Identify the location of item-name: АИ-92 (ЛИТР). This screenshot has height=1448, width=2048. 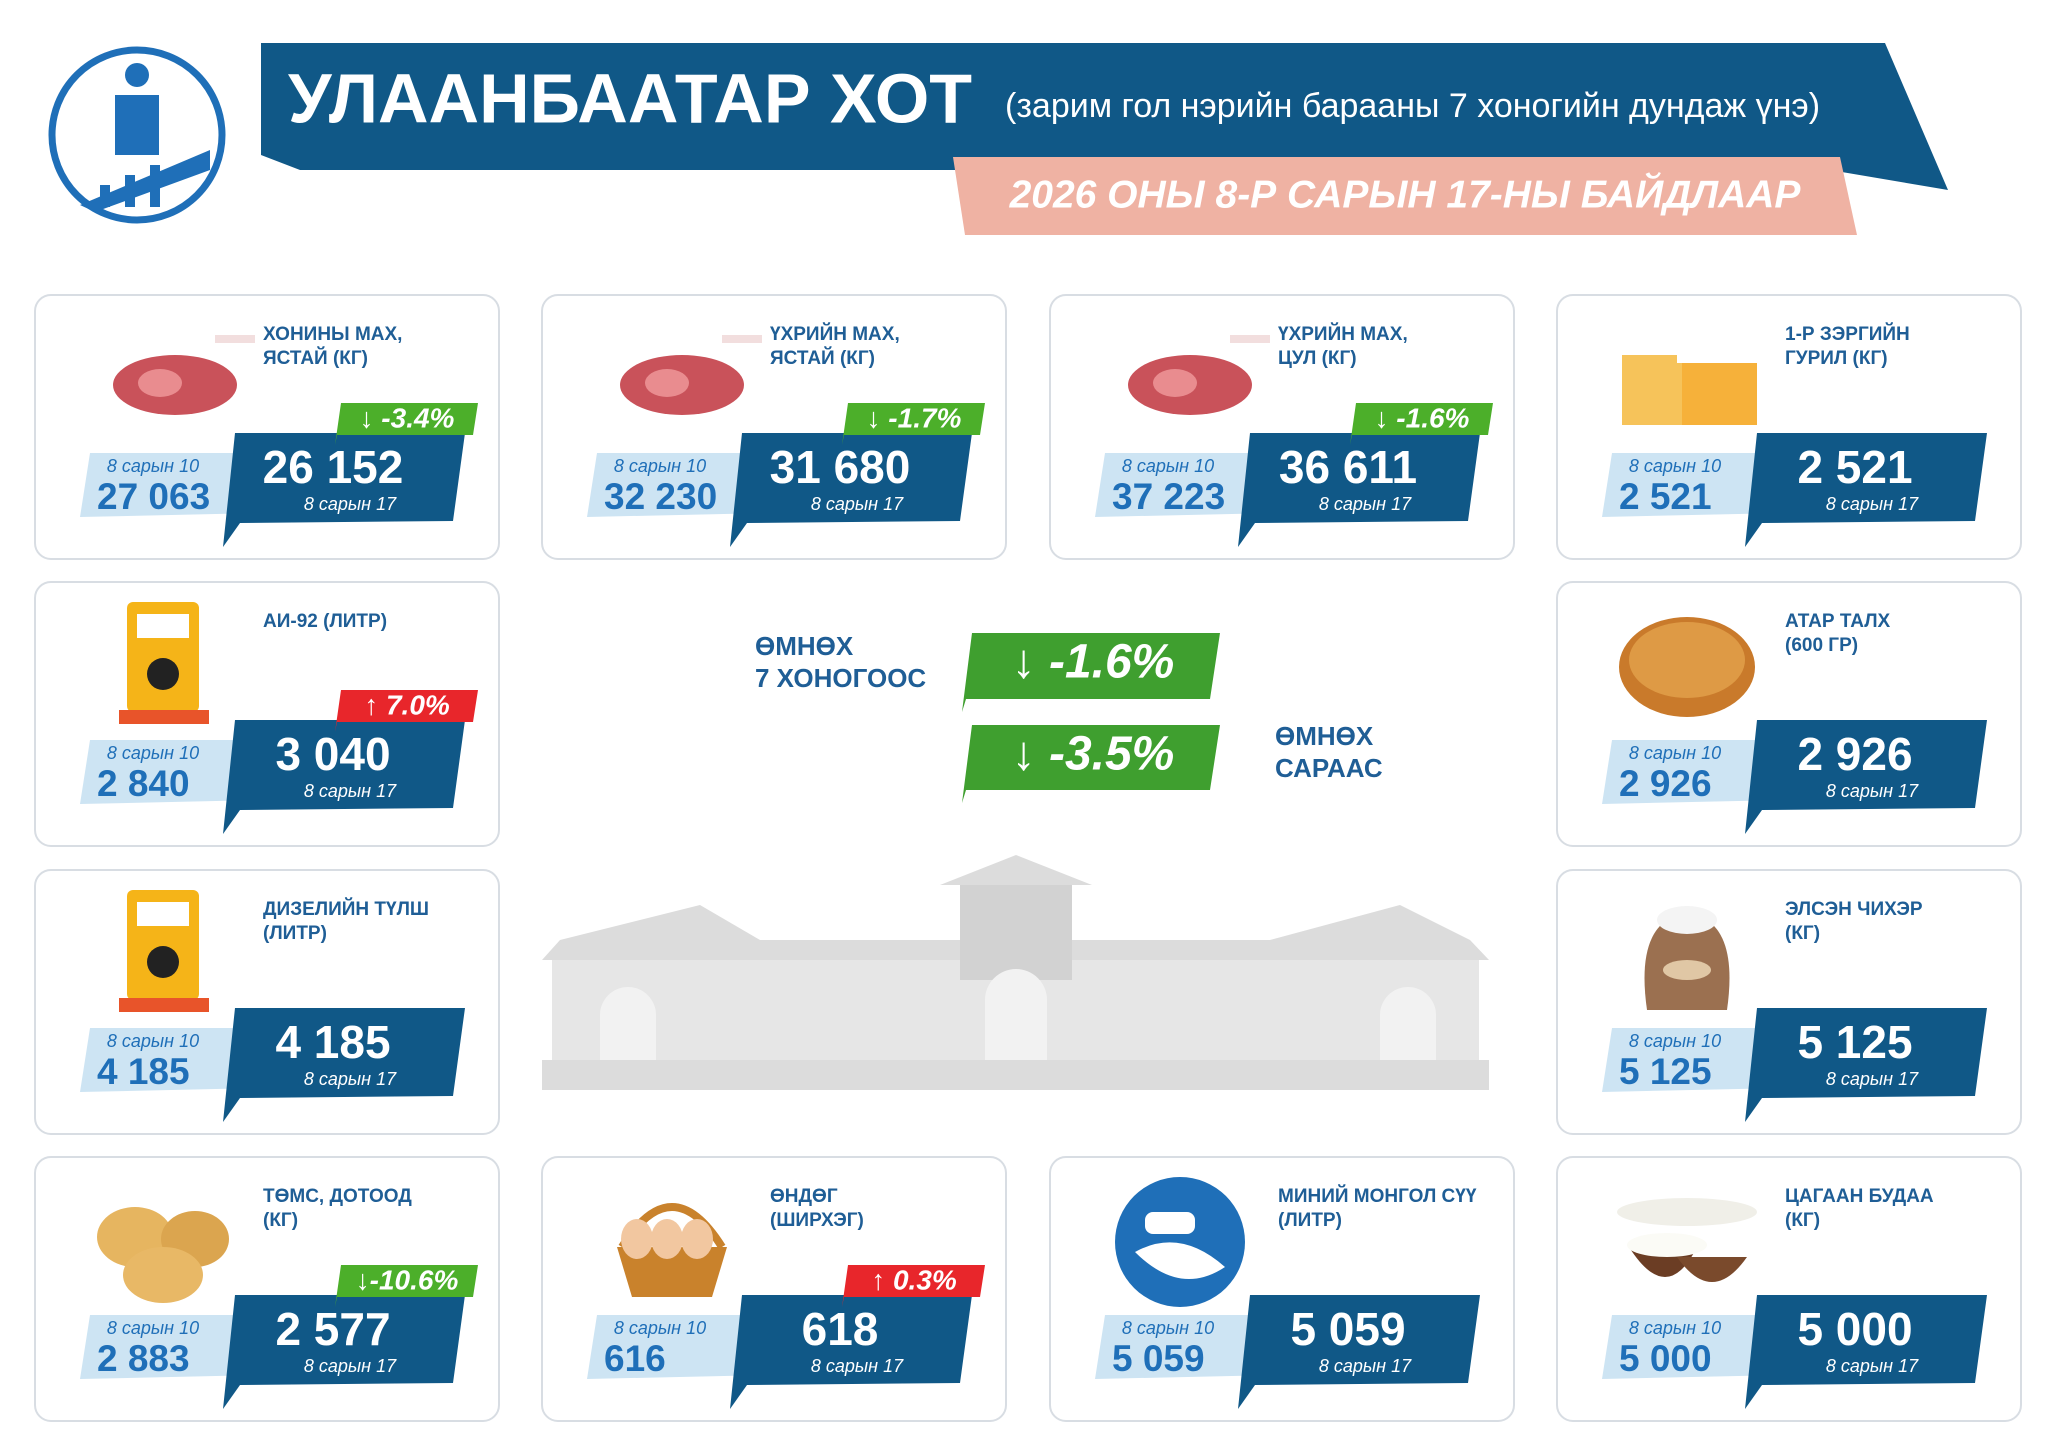
(325, 621).